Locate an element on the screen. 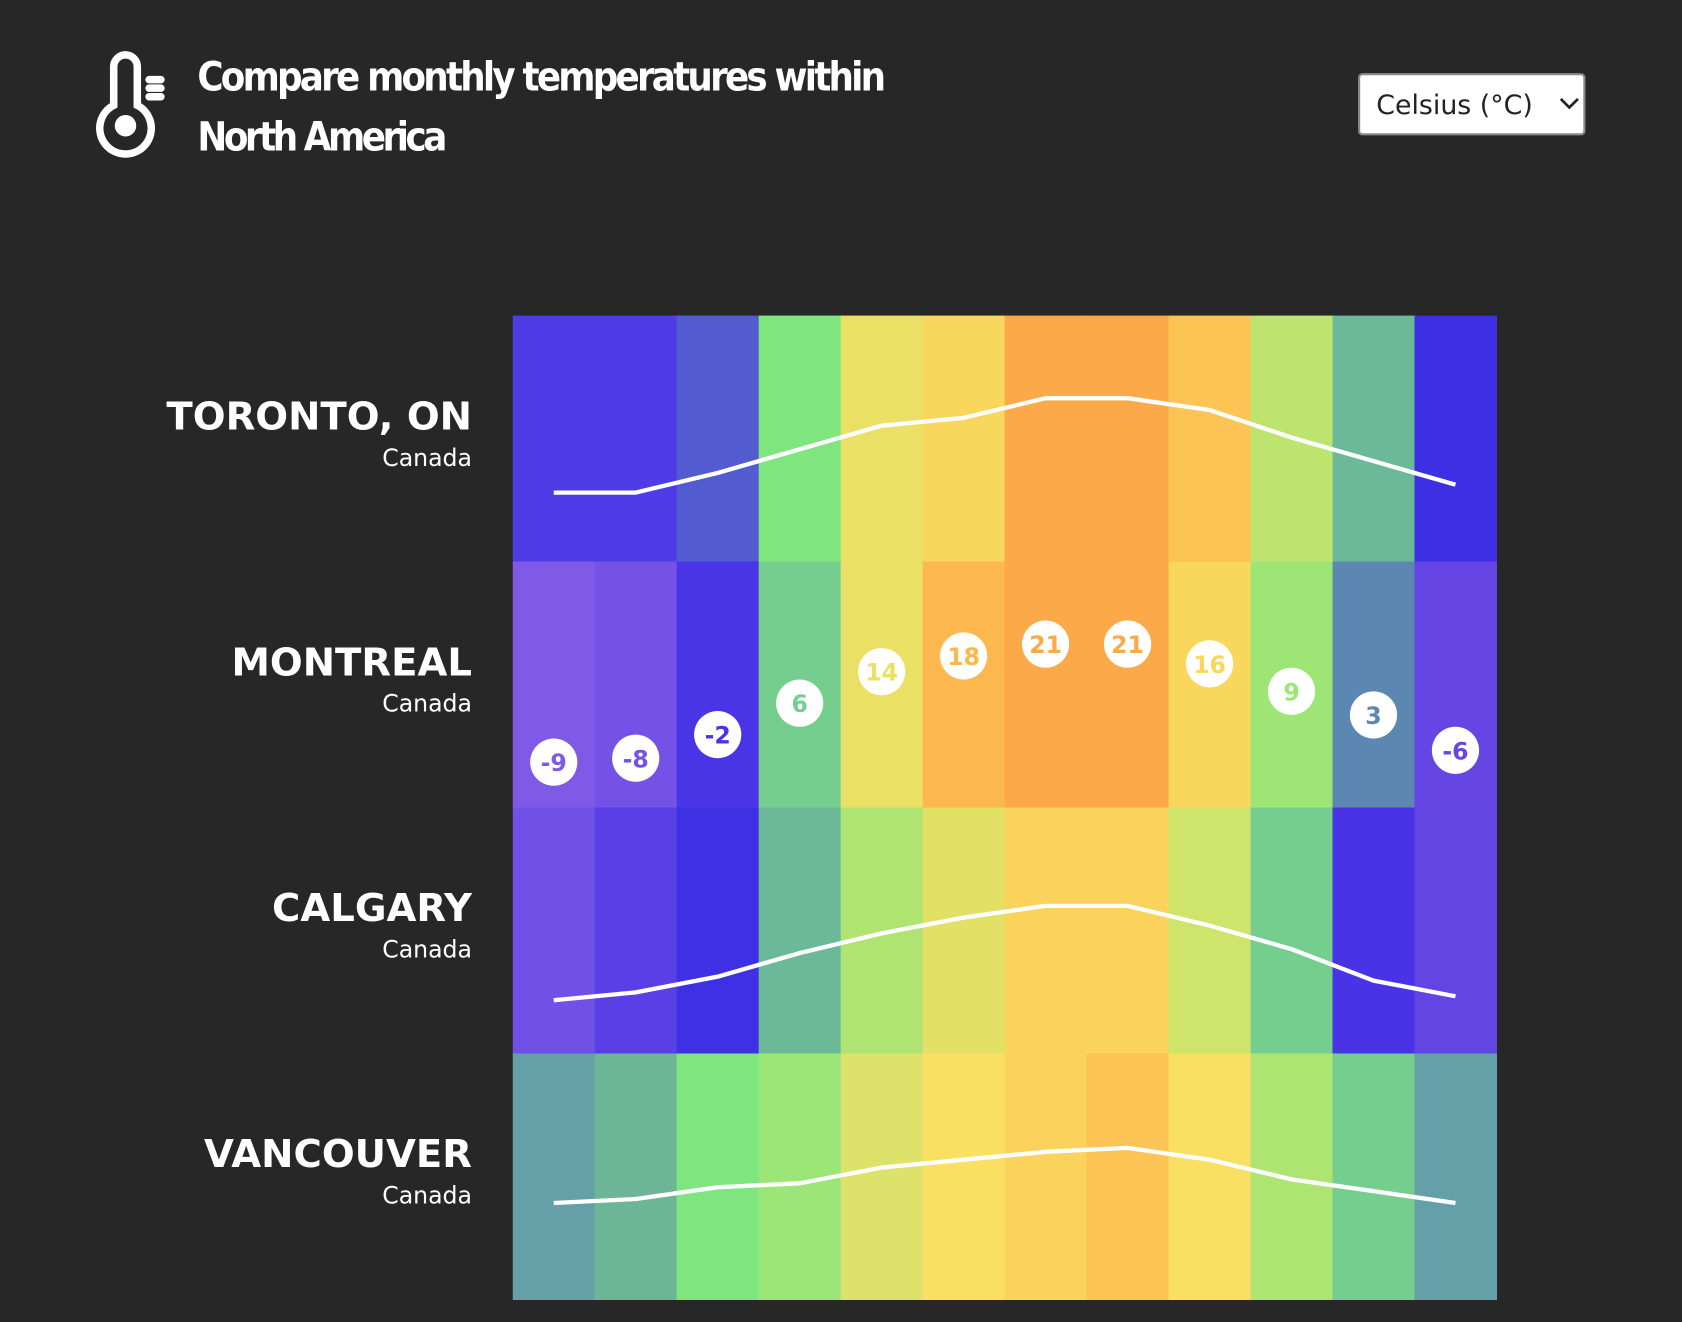  value-label: -6 is located at coordinates (1455, 751).